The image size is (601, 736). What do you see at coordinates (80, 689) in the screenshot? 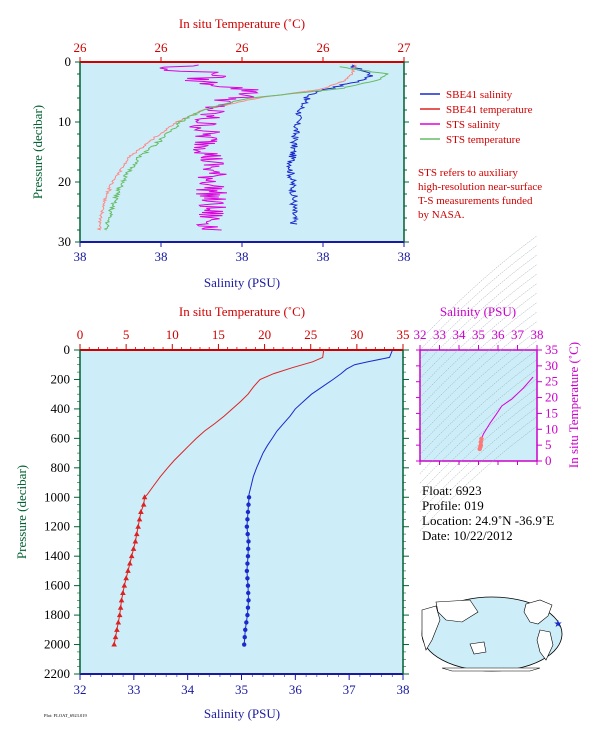
I see `bottom-tick-label: 32` at bounding box center [80, 689].